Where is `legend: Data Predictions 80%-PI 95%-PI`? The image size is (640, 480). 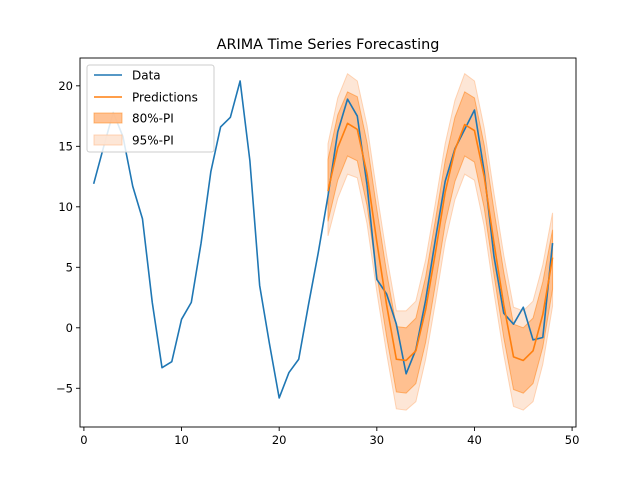
legend: Data Predictions 80%-PI 95%-PI is located at coordinates (150, 108).